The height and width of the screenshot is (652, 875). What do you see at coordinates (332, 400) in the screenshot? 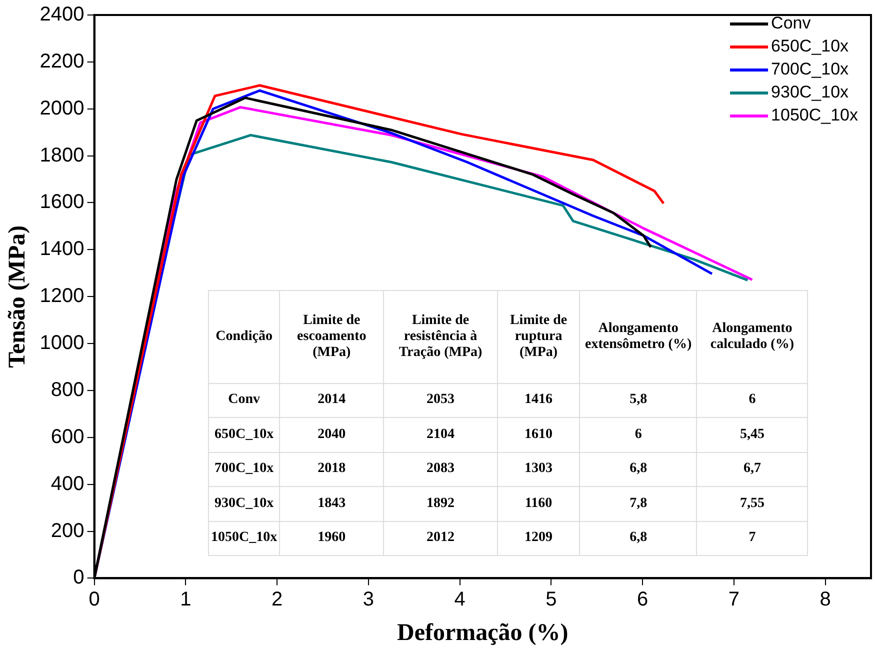
I see `annotation: 2014` at bounding box center [332, 400].